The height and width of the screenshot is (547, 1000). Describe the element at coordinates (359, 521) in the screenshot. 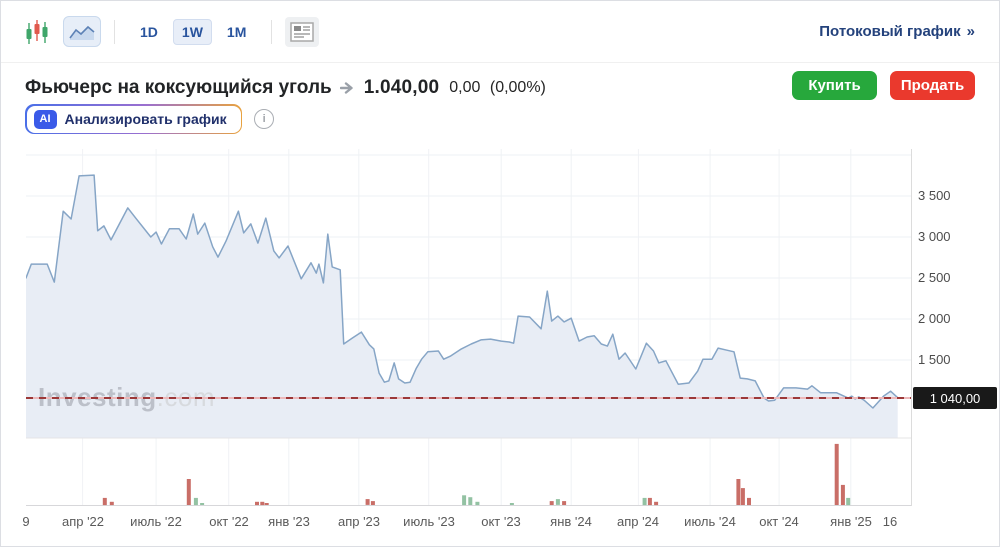

I see `x-axis-label: апр '23` at that location.